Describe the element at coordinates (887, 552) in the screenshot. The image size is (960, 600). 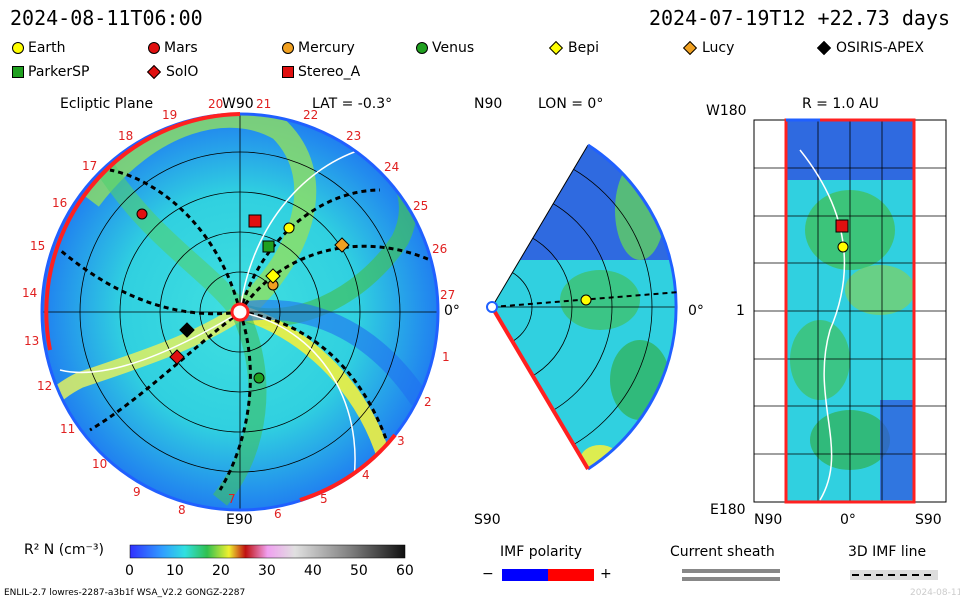
I see `imf-line-title: 3D IMF line` at that location.